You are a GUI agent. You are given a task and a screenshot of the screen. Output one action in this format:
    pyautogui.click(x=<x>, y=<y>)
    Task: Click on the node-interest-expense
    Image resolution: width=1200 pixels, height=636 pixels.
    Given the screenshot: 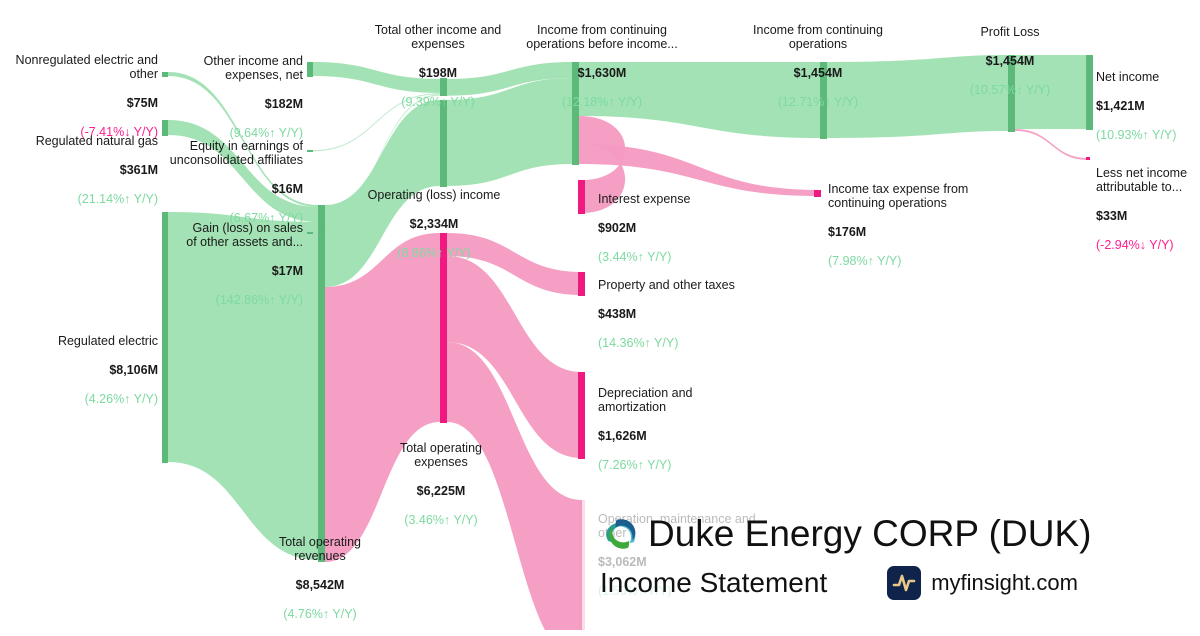 What is the action you would take?
    pyautogui.click(x=581, y=197)
    